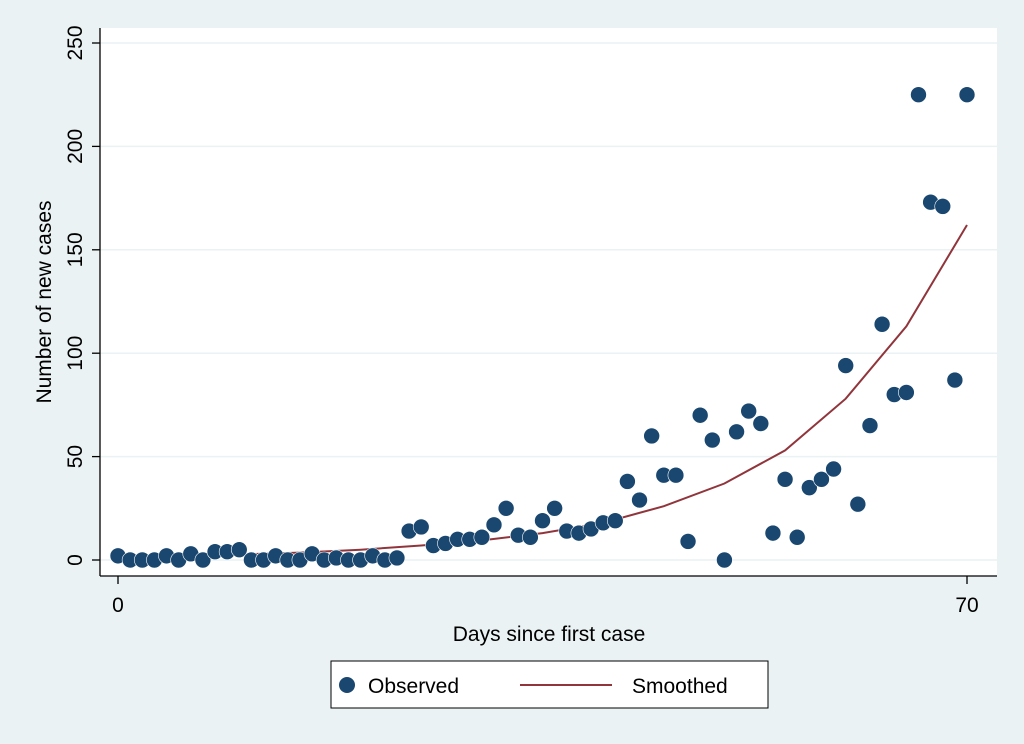 This screenshot has width=1024, height=744. I want to click on y-axis-label: Number of new cases, so click(44, 301).